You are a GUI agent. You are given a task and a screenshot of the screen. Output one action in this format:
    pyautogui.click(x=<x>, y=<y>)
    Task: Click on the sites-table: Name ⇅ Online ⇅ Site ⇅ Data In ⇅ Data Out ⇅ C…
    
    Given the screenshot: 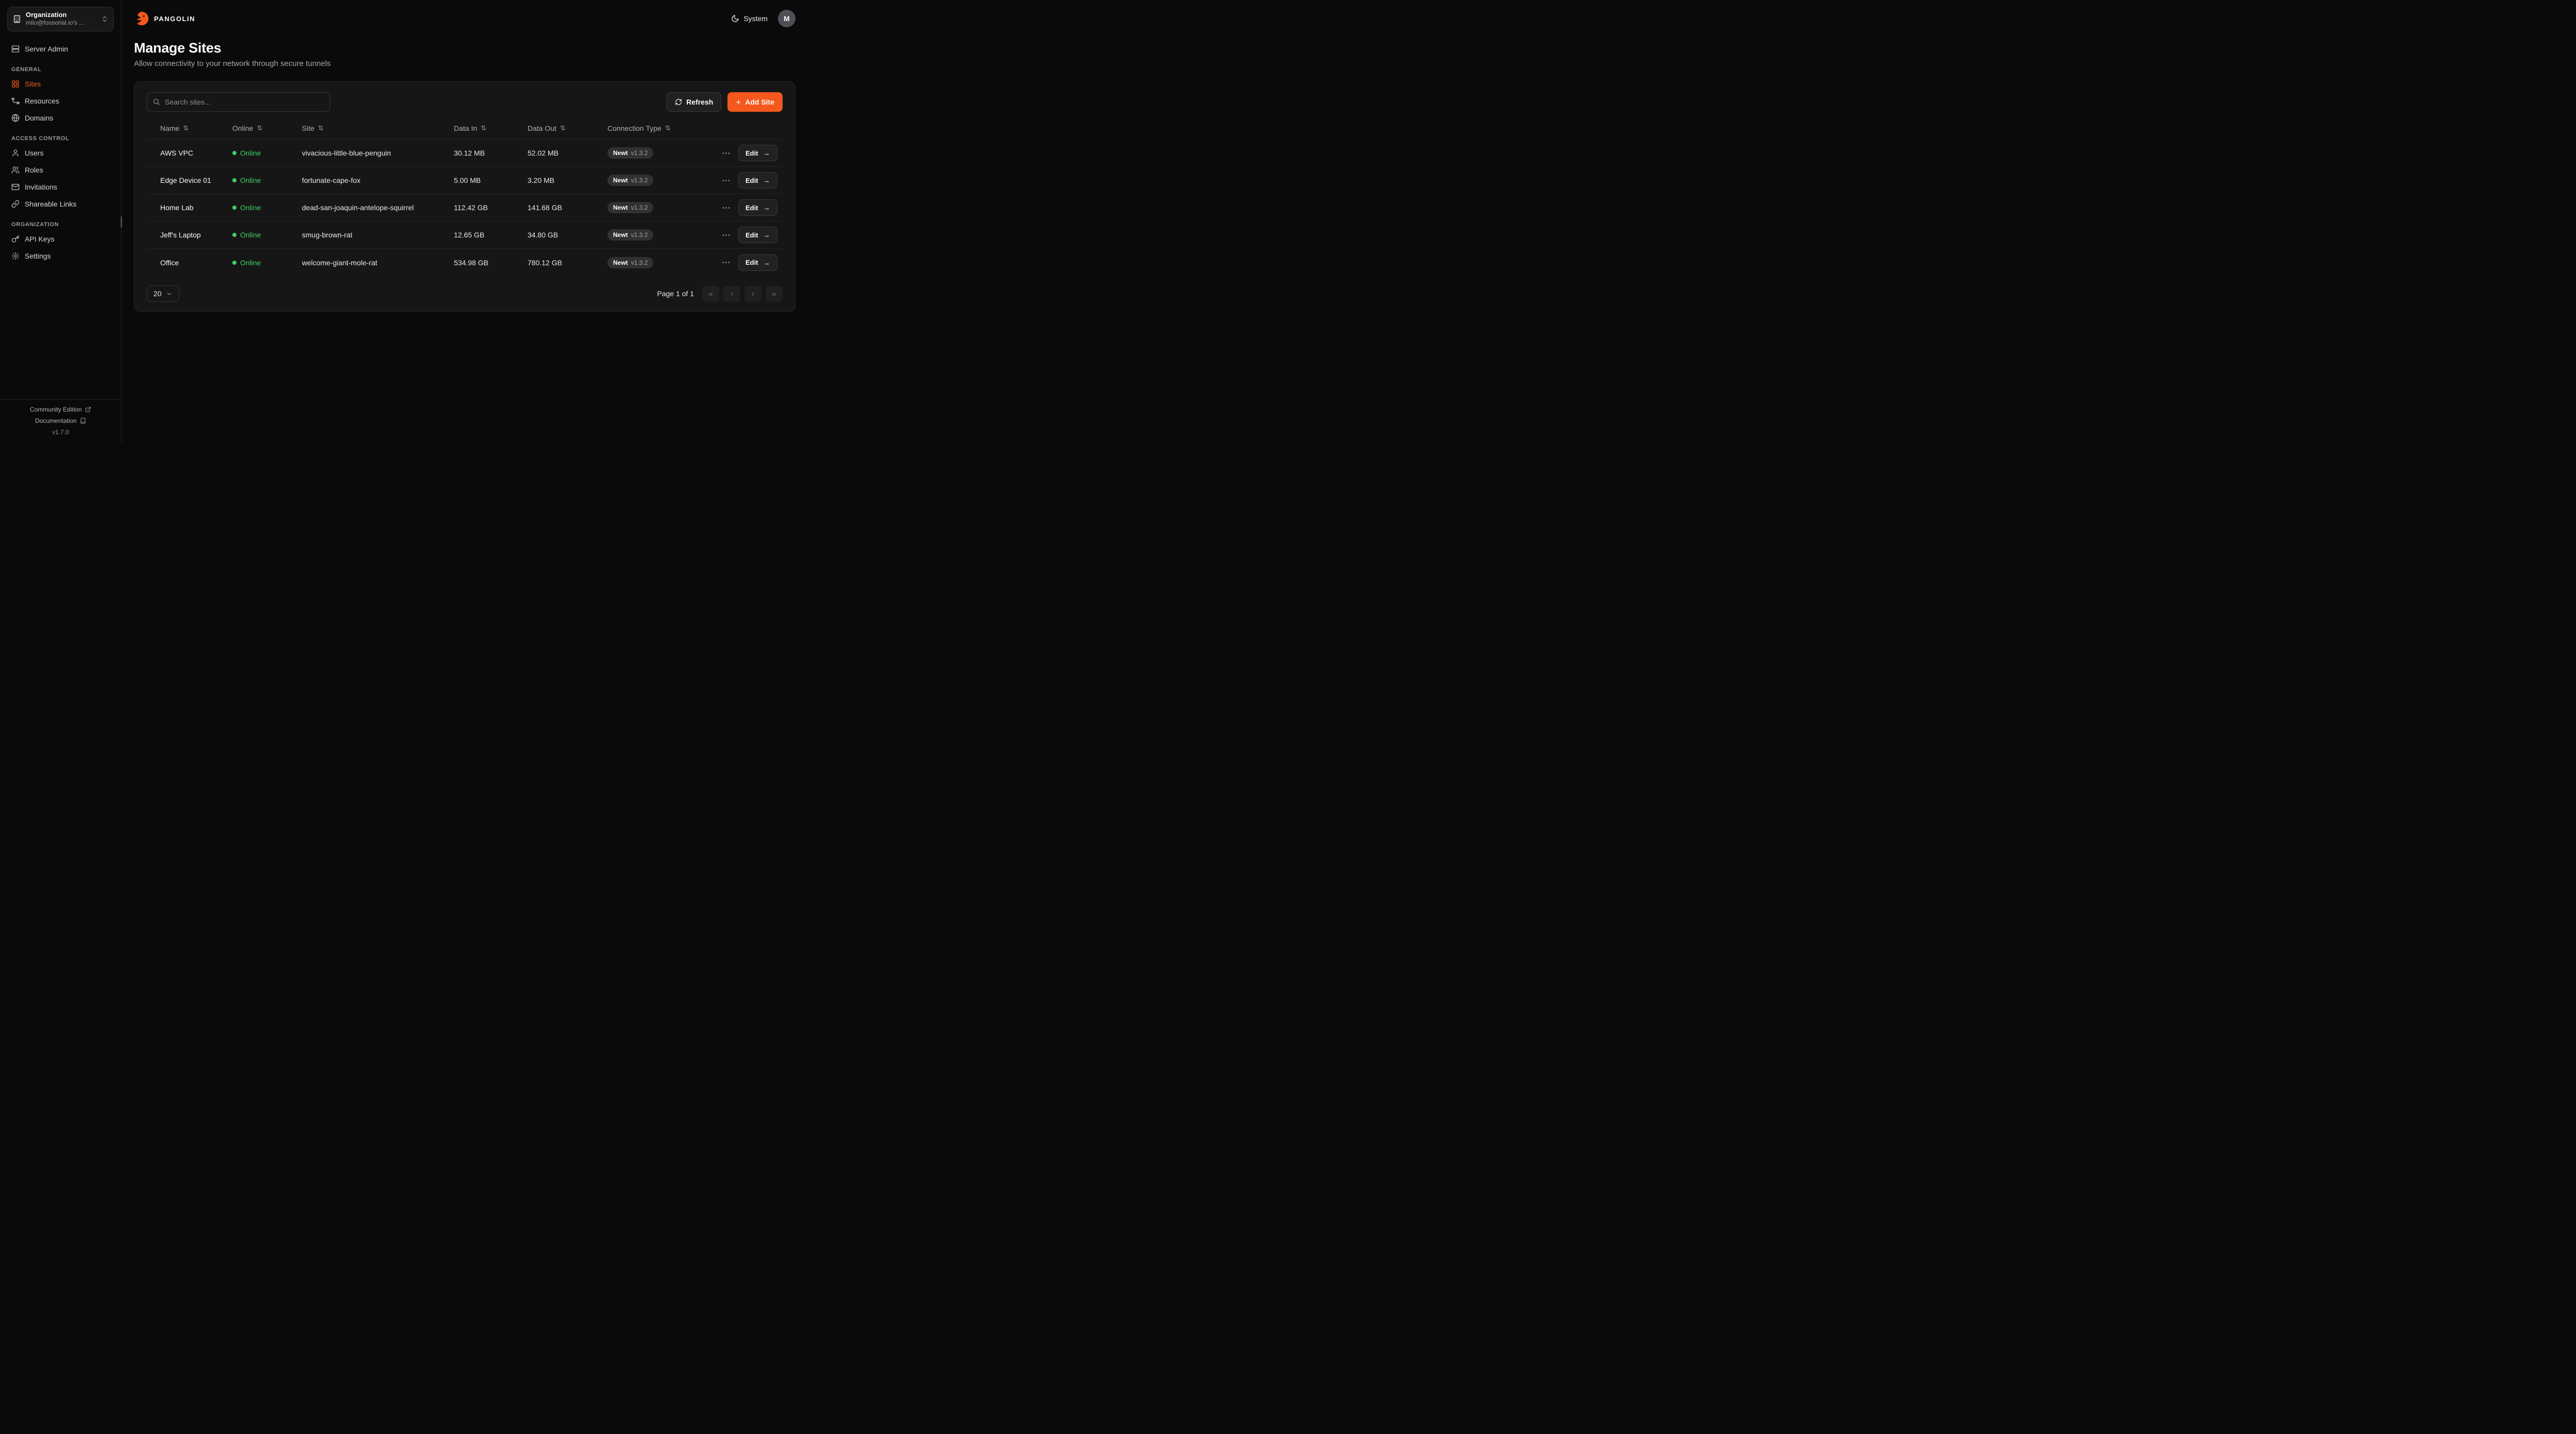 What is the action you would take?
    pyautogui.click(x=465, y=196)
    